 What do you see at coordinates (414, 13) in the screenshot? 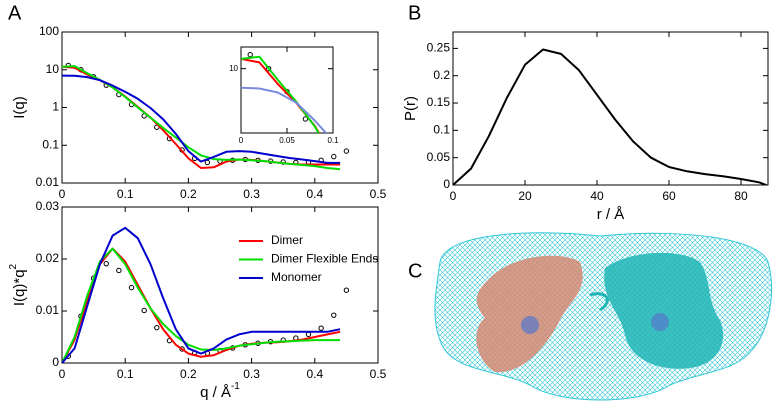
I see `panel-label: B` at bounding box center [414, 13].